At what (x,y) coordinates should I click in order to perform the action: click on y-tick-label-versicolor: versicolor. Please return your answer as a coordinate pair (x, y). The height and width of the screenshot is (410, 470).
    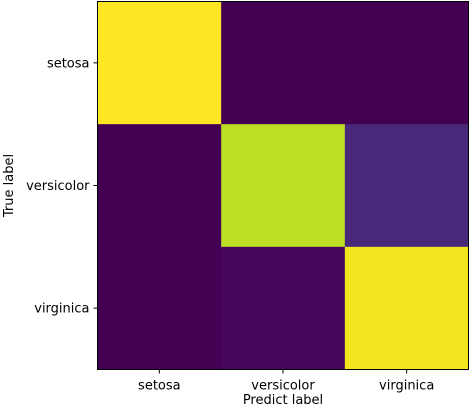
    Looking at the image, I should click on (58, 186).